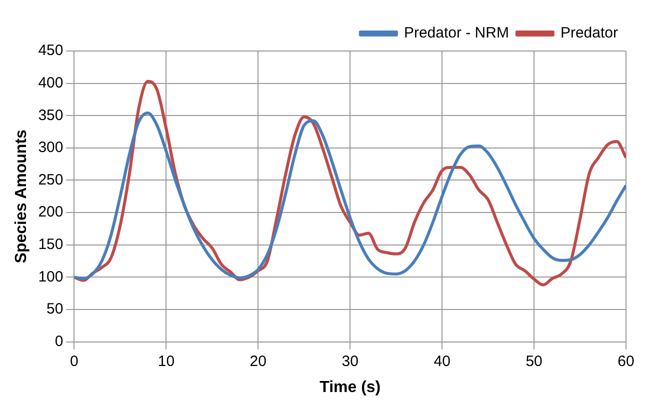 This screenshot has width=654, height=409. What do you see at coordinates (74, 361) in the screenshot?
I see `x-tick-label: 0` at bounding box center [74, 361].